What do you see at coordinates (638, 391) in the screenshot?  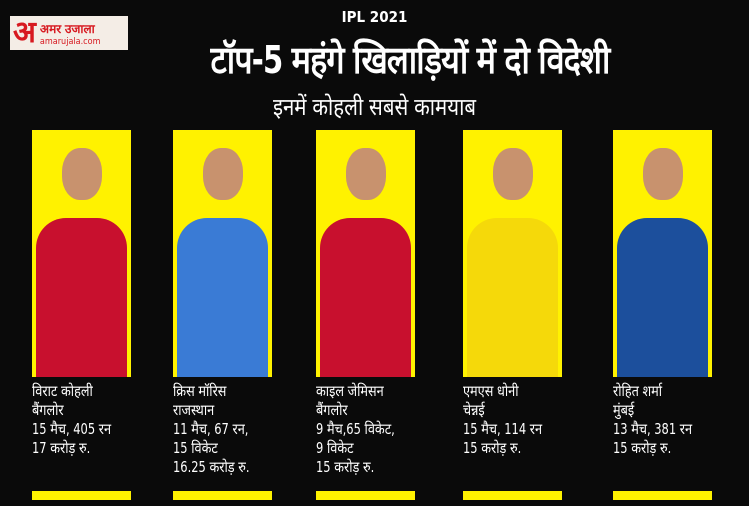 I see `player-name: रोहित शर्मा` at bounding box center [638, 391].